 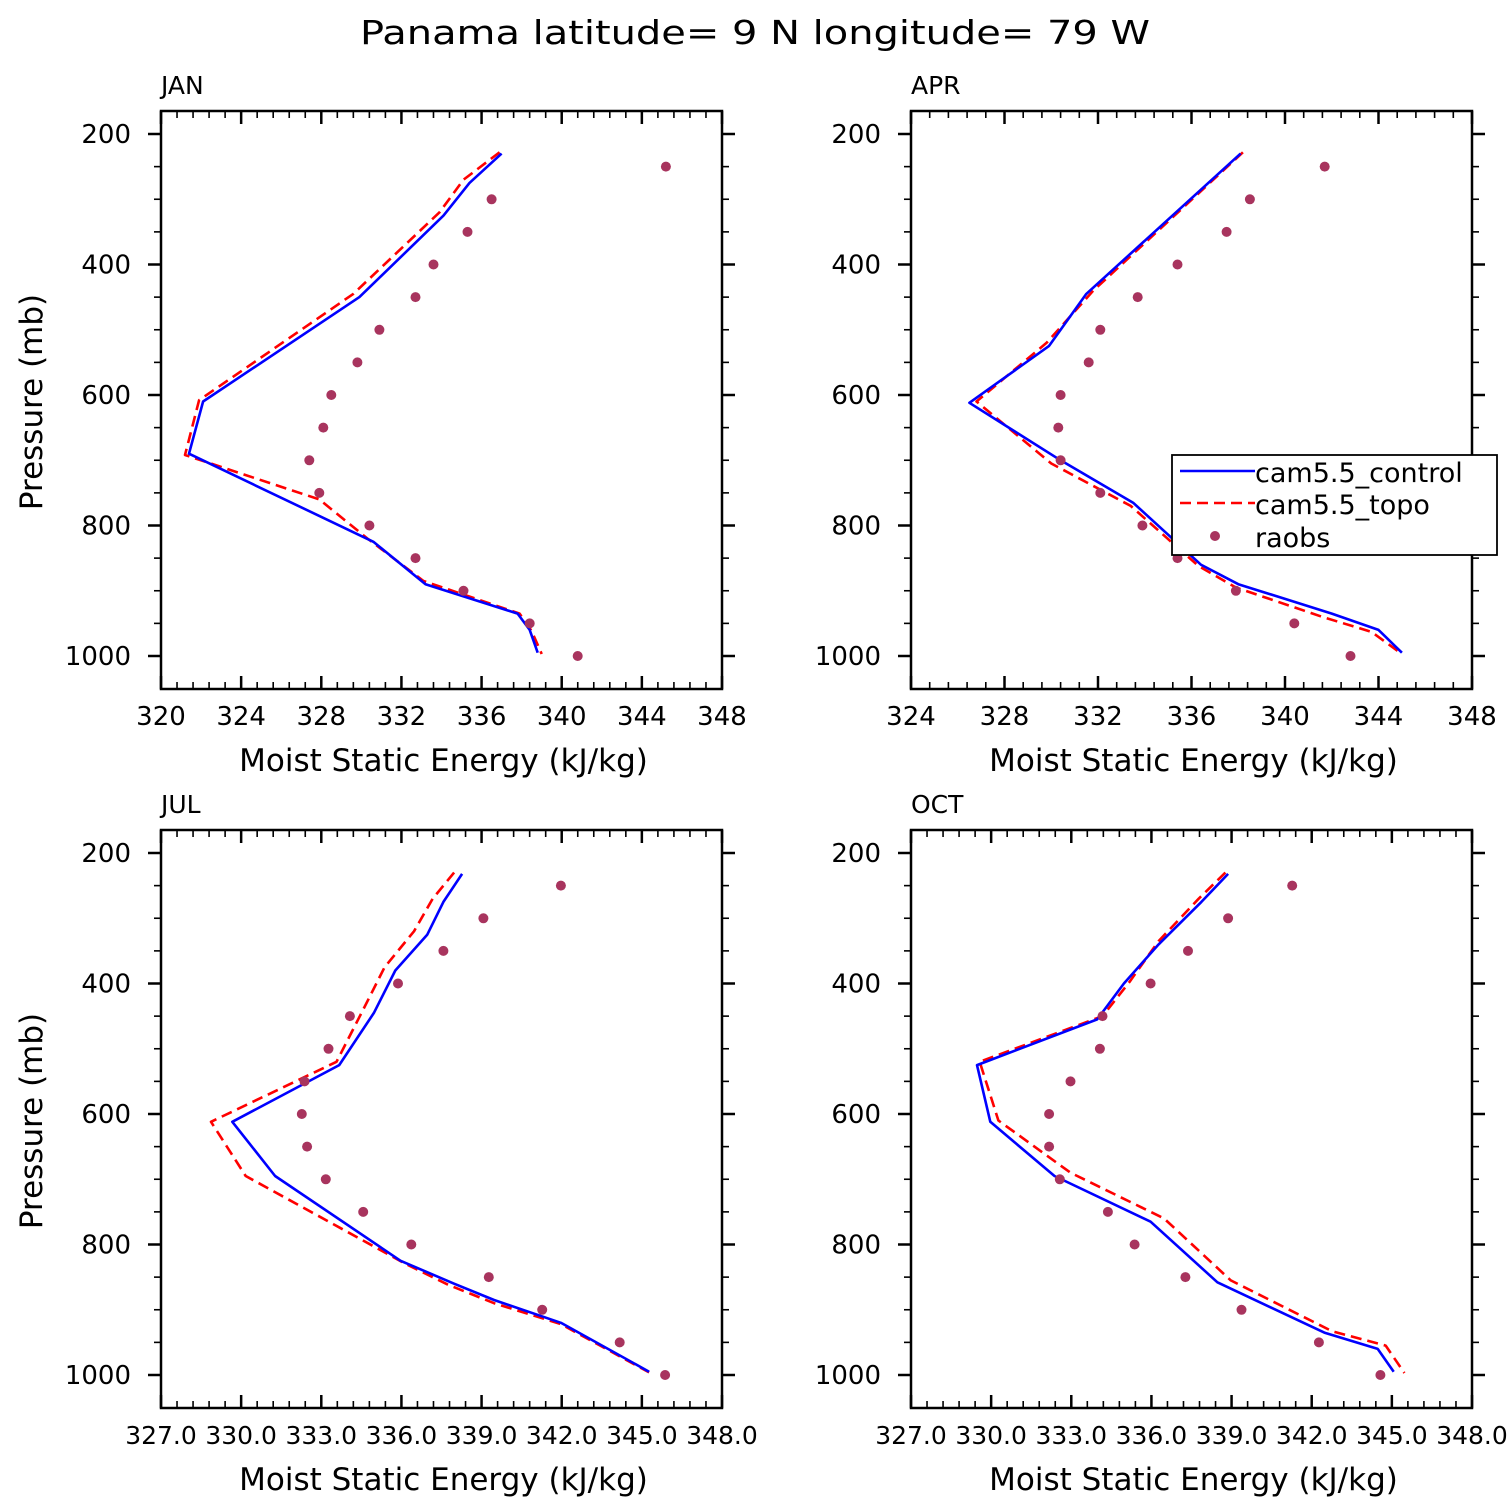 I want to click on legend-raobs-dot, so click(x=1215, y=536).